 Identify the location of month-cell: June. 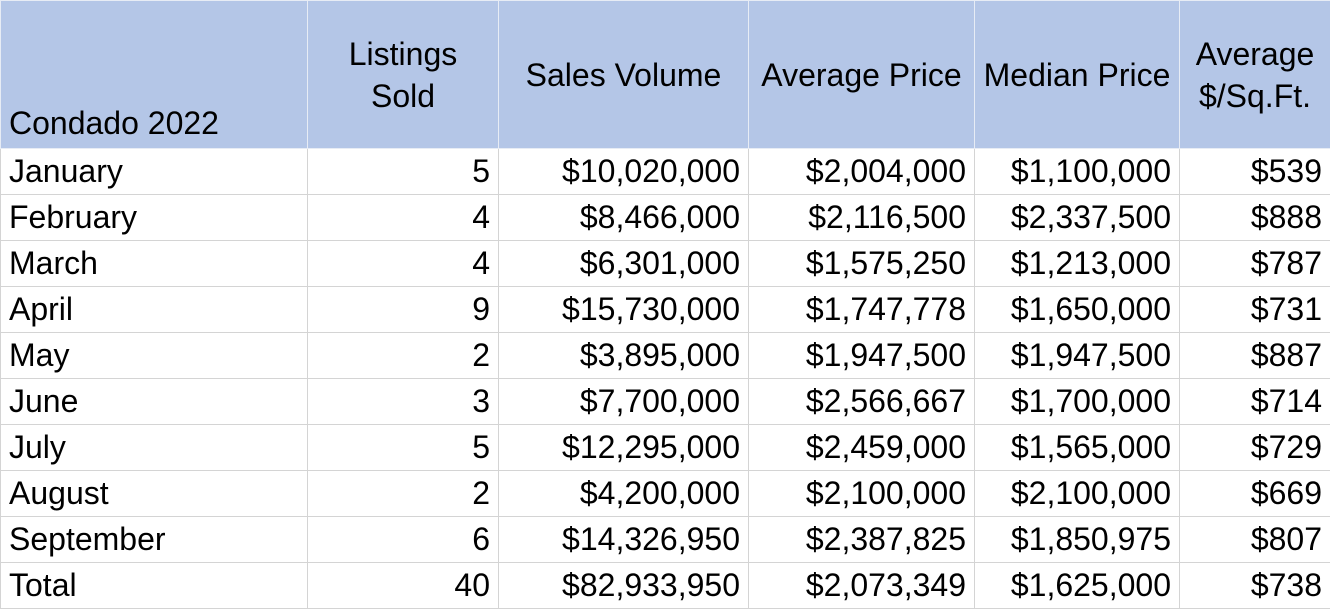
(154, 402).